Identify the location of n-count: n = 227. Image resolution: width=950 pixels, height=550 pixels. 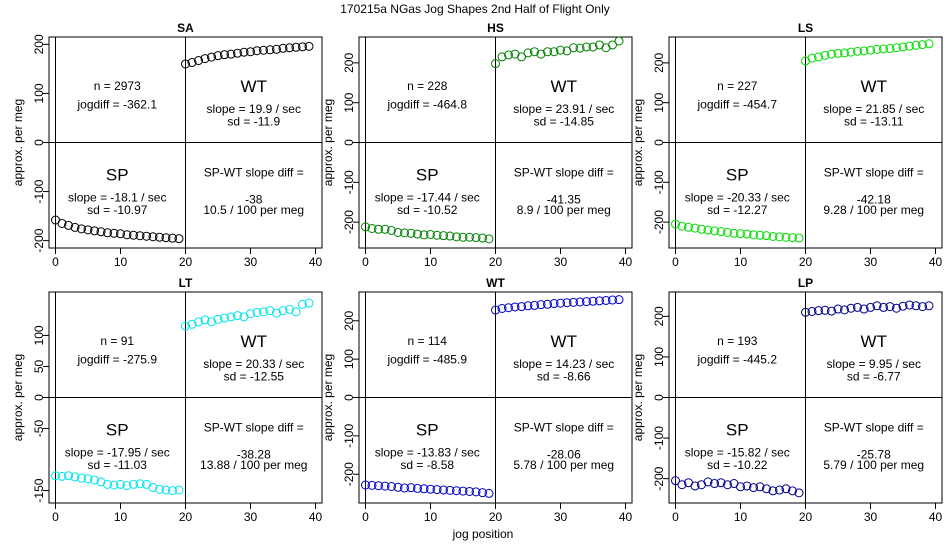
(737, 86).